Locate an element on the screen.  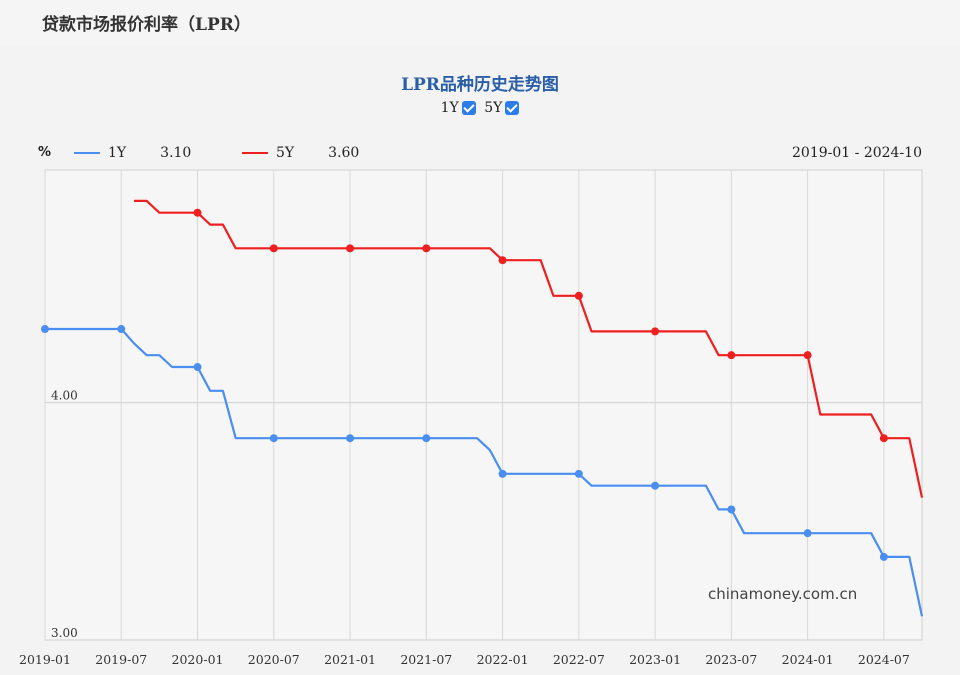
legend-item-5y: 5Y 3.60 is located at coordinates (300, 153).